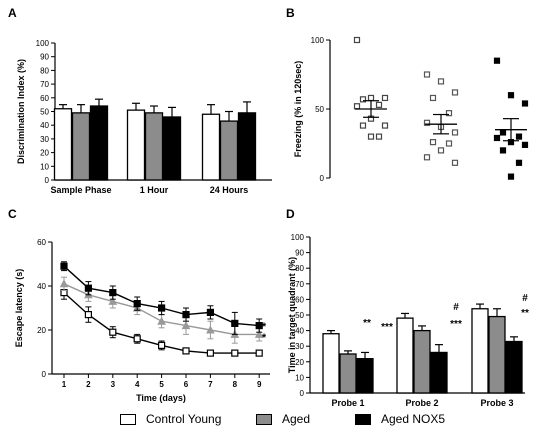  I want to click on panel-a-y-tick-label: 40, so click(44, 125).